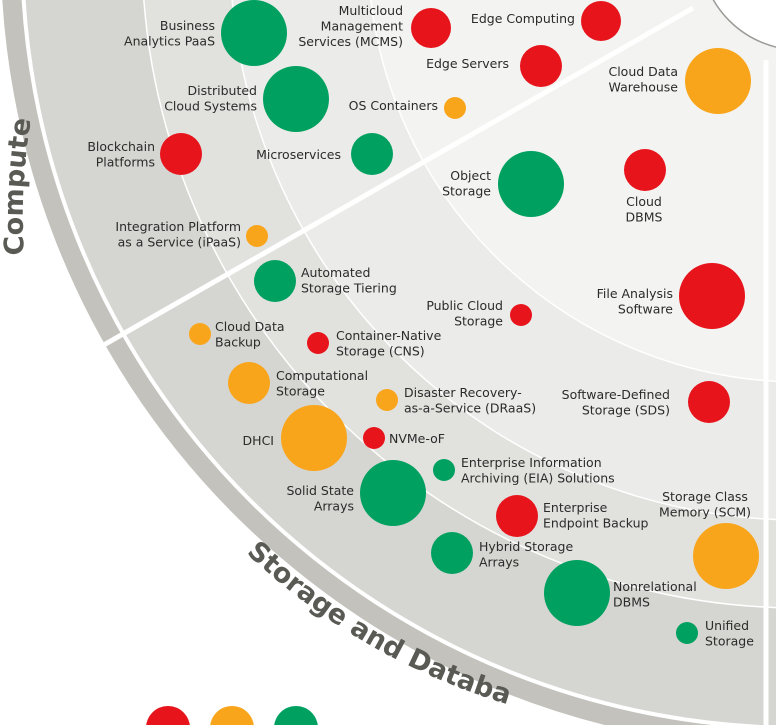  I want to click on tech-label-line: DBMS, so click(631, 602).